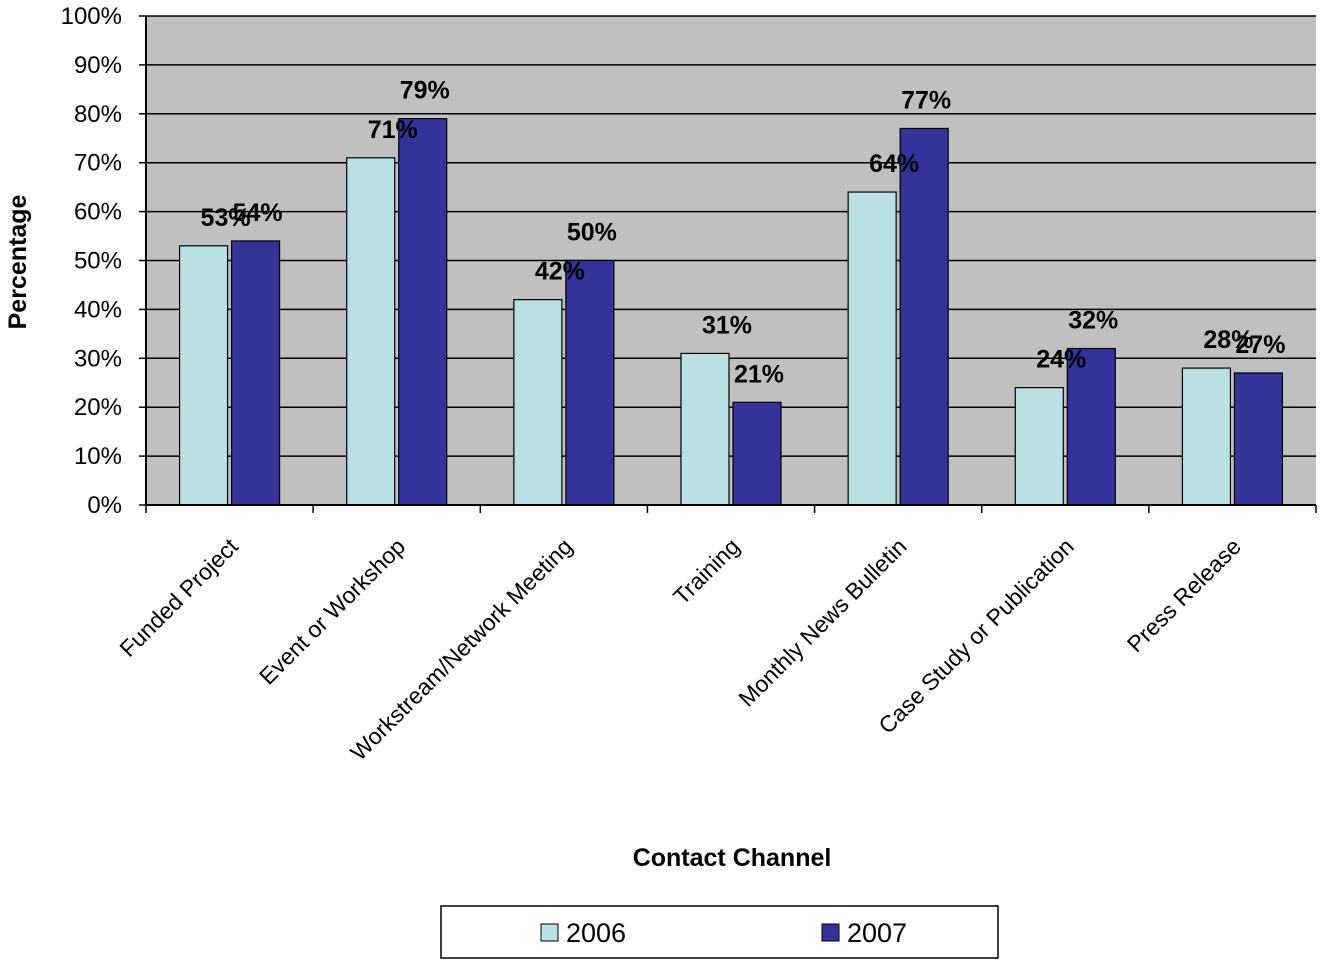 The height and width of the screenshot is (960, 1320). I want to click on legend-box, so click(719, 932).